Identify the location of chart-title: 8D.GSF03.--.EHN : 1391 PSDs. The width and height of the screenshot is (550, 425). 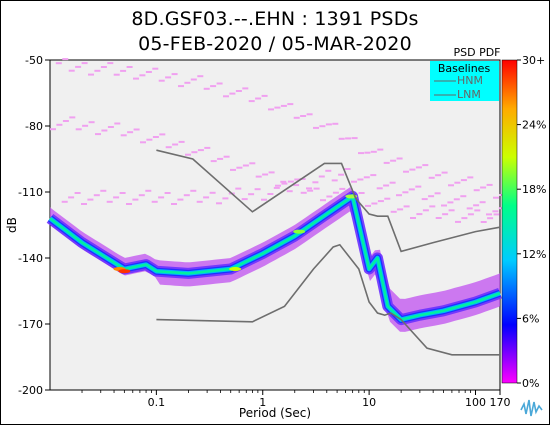
(275, 19).